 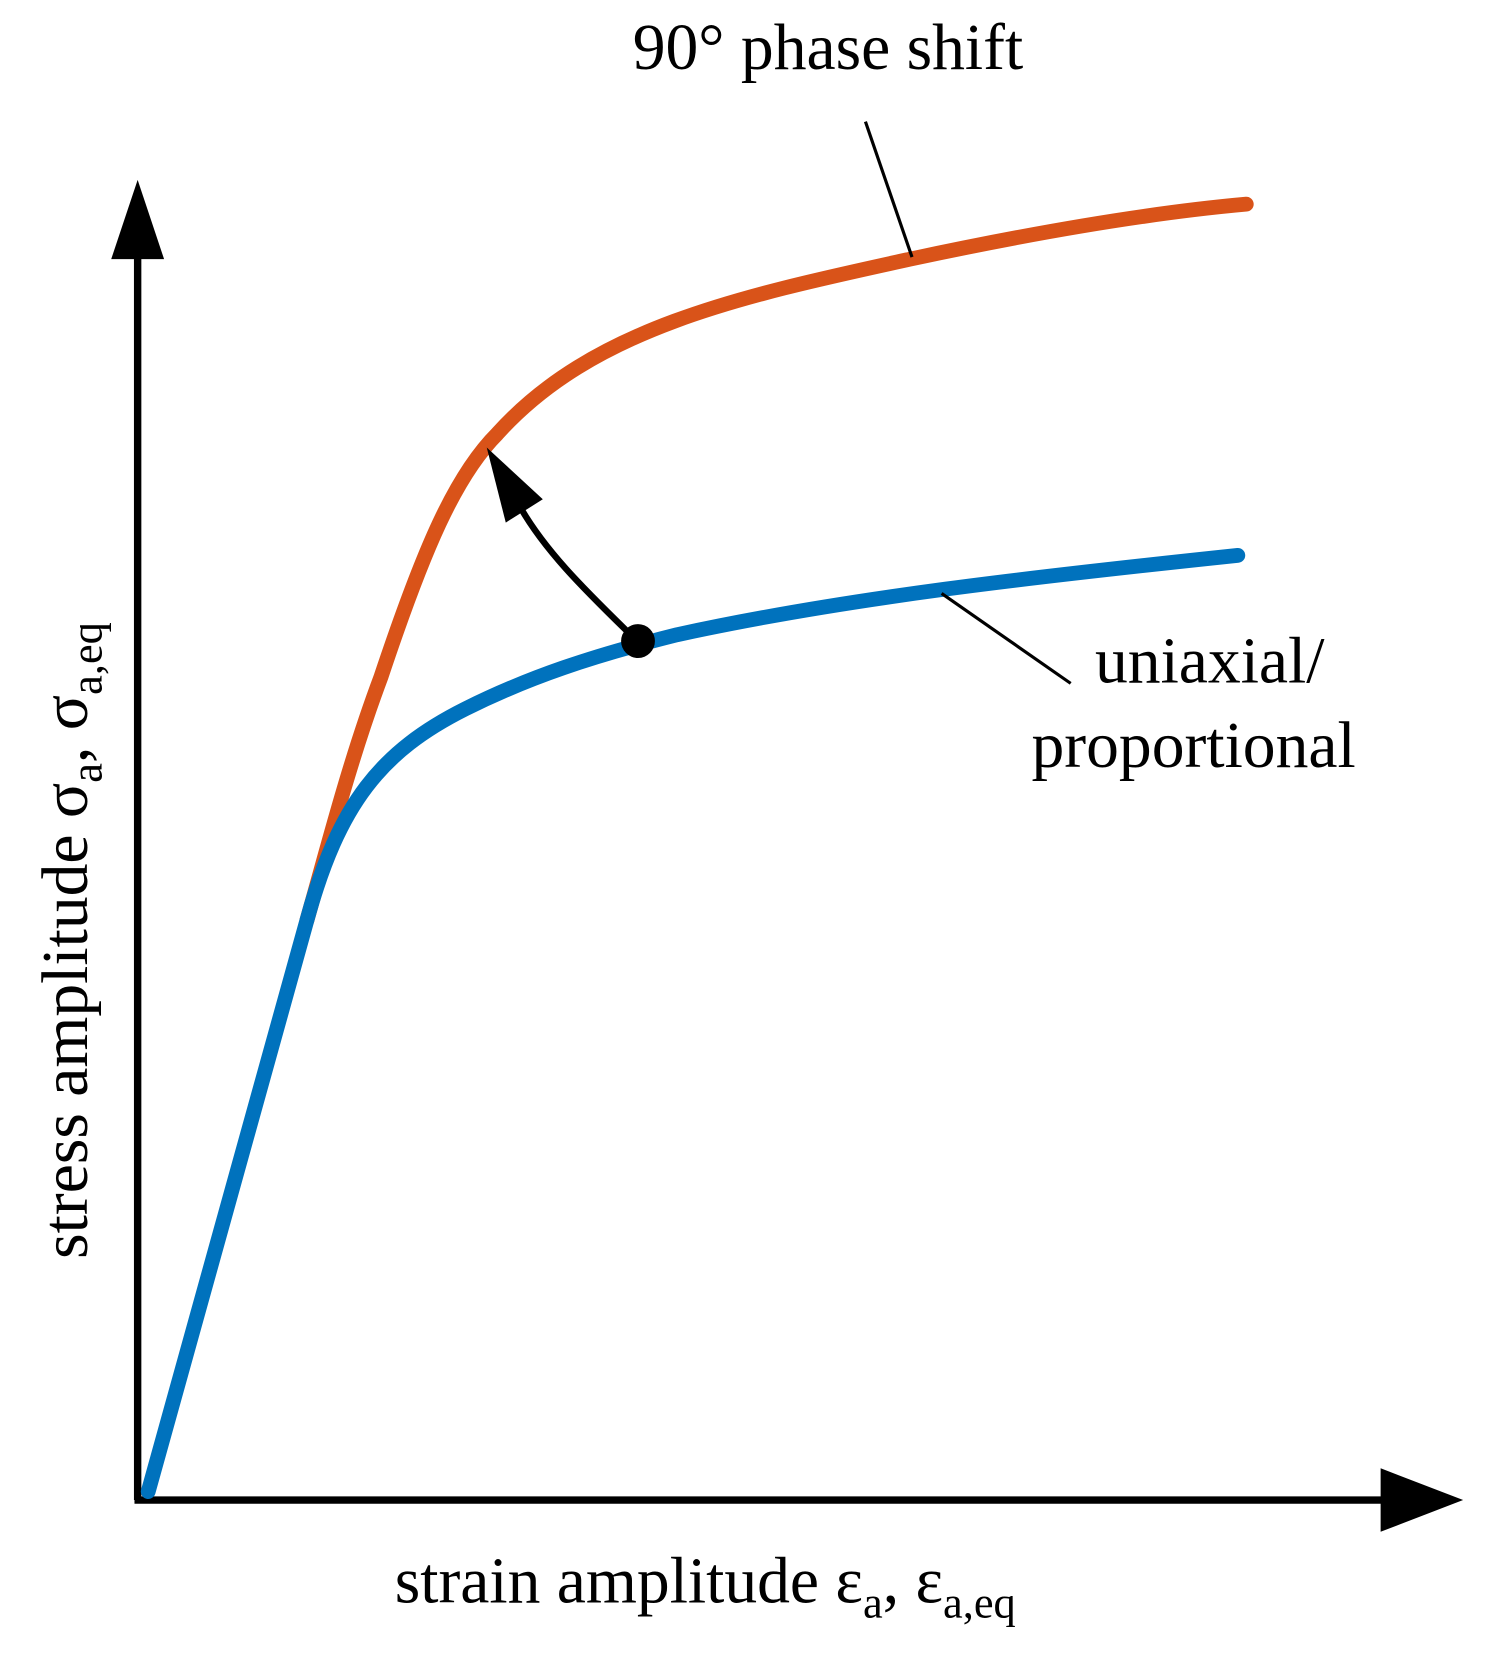 What do you see at coordinates (913, 1582) in the screenshot?
I see `label-part: , ε` at bounding box center [913, 1582].